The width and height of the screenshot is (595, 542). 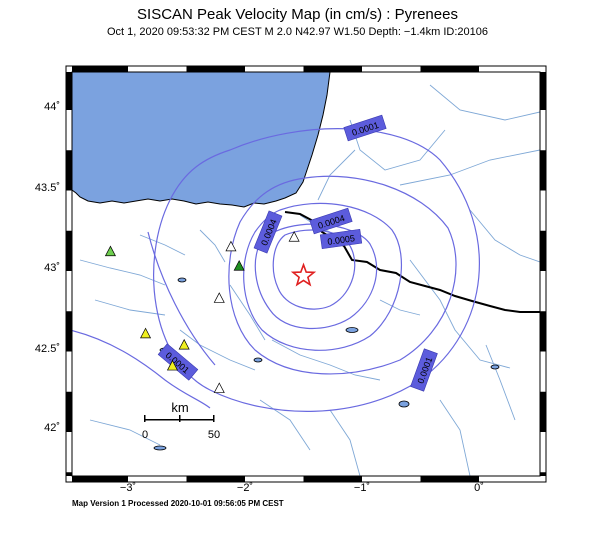 I want to click on lat-tick-label: 42˚, so click(x=52, y=428).